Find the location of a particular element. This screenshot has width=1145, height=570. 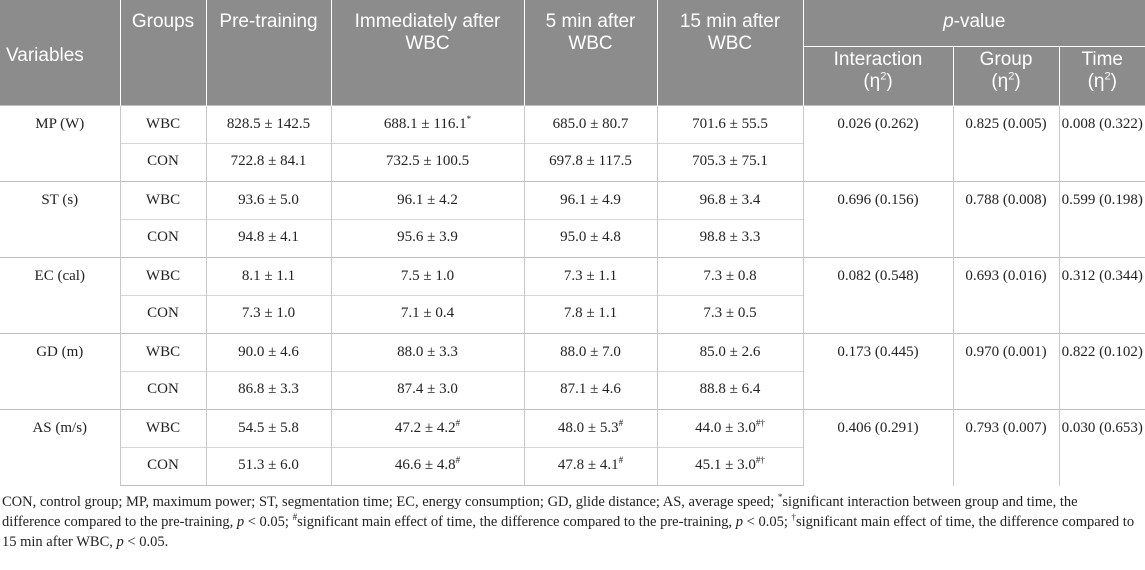

immediately-after-cell: 688.1 ± 116.1* is located at coordinates (427, 124).